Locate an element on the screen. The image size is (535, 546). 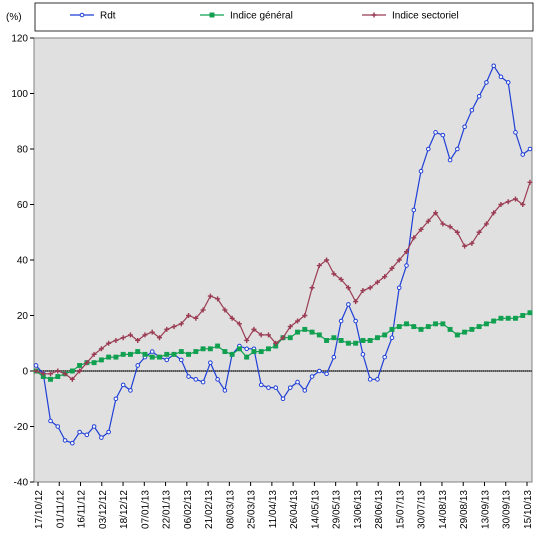
x-tick-label: 22/01/13 is located at coordinates (167, 509).